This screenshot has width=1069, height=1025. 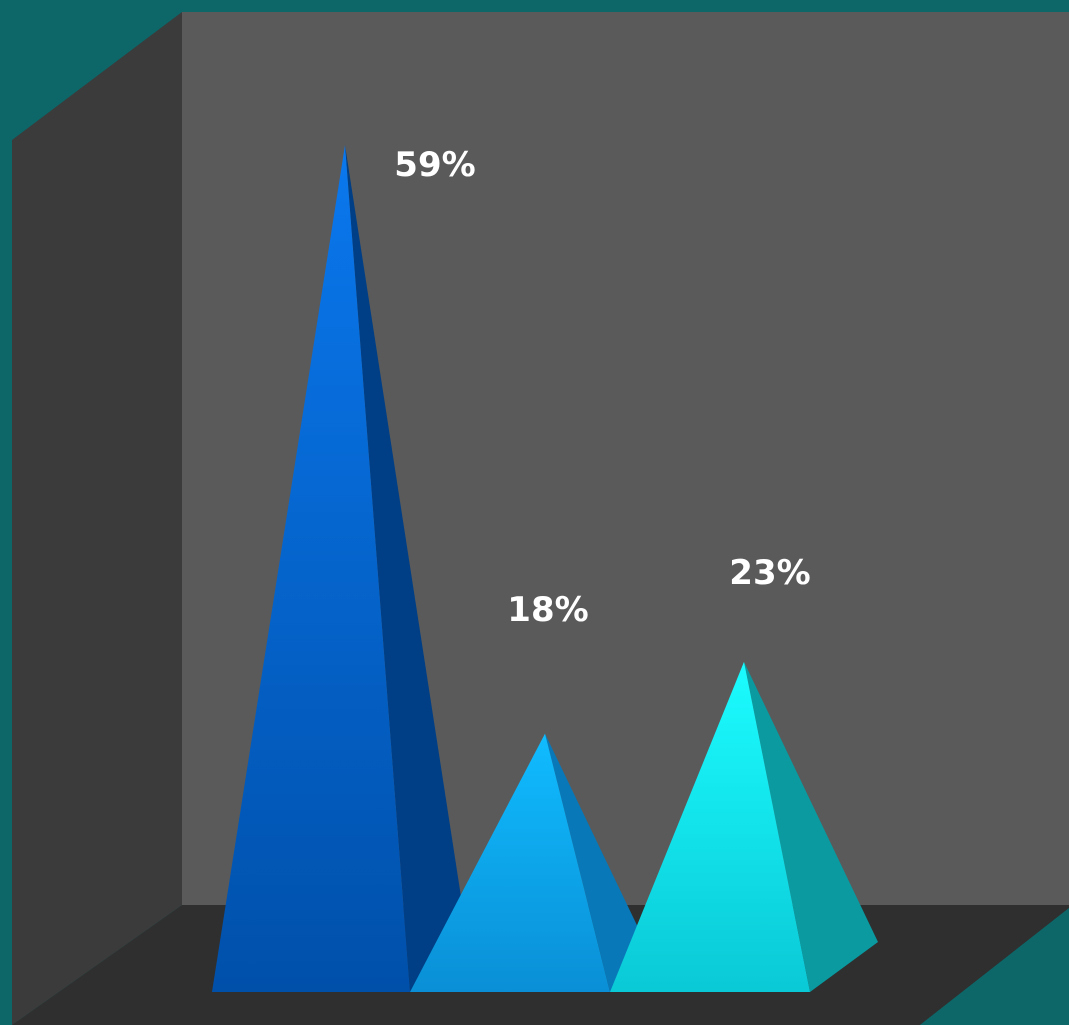 What do you see at coordinates (547, 610) in the screenshot?
I see `data-label: 18%` at bounding box center [547, 610].